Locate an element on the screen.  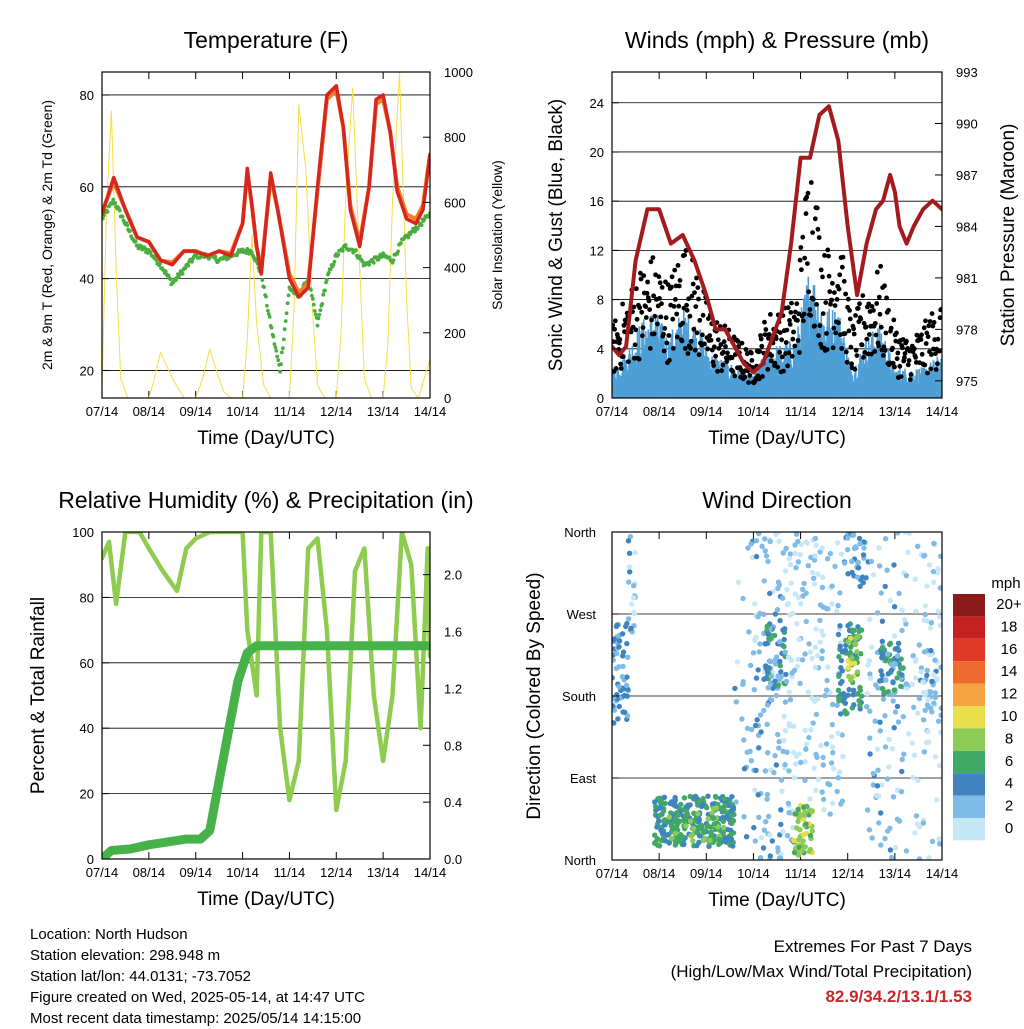
precip-line is located at coordinates (266, 750).